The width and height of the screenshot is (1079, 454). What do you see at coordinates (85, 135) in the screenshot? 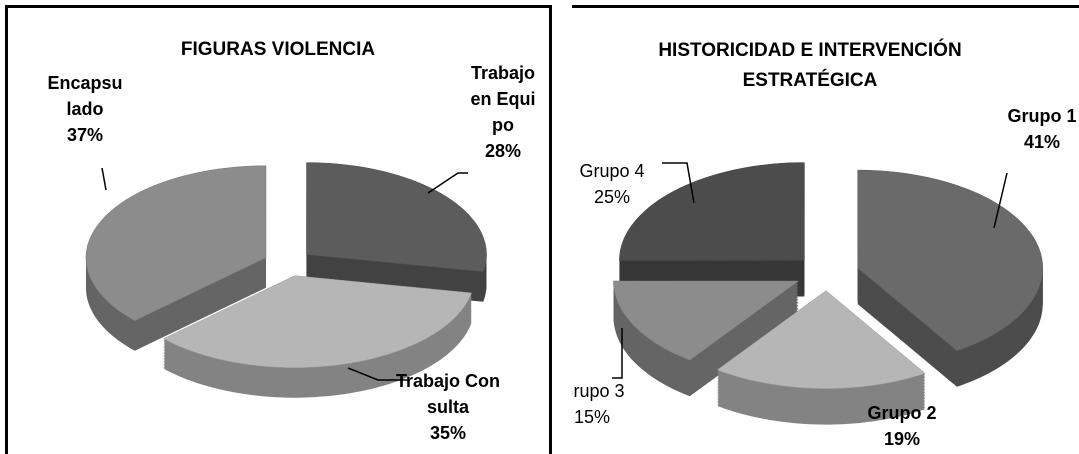
I see `value-label: 37%` at bounding box center [85, 135].